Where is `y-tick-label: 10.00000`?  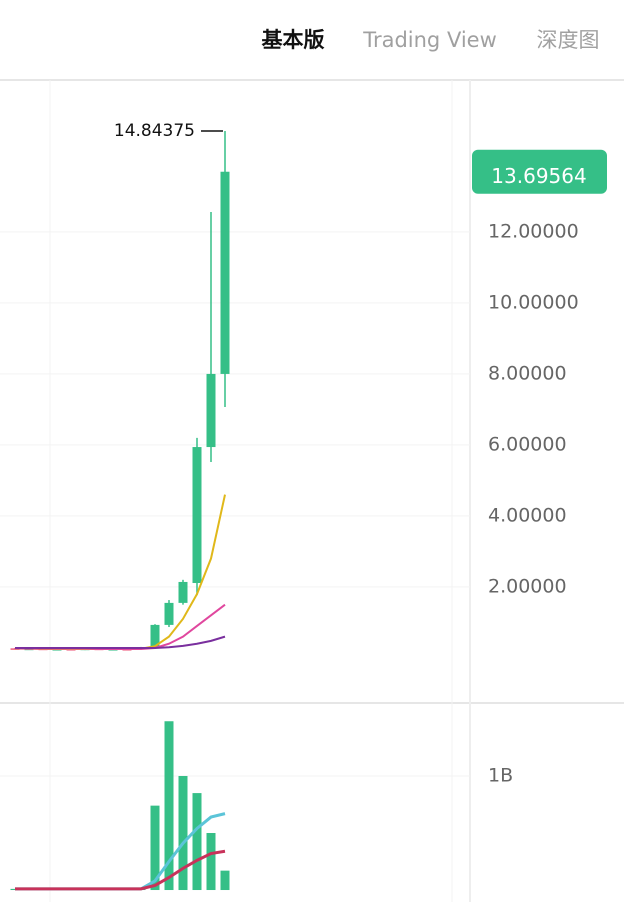
y-tick-label: 10.00000 is located at coordinates (533, 302).